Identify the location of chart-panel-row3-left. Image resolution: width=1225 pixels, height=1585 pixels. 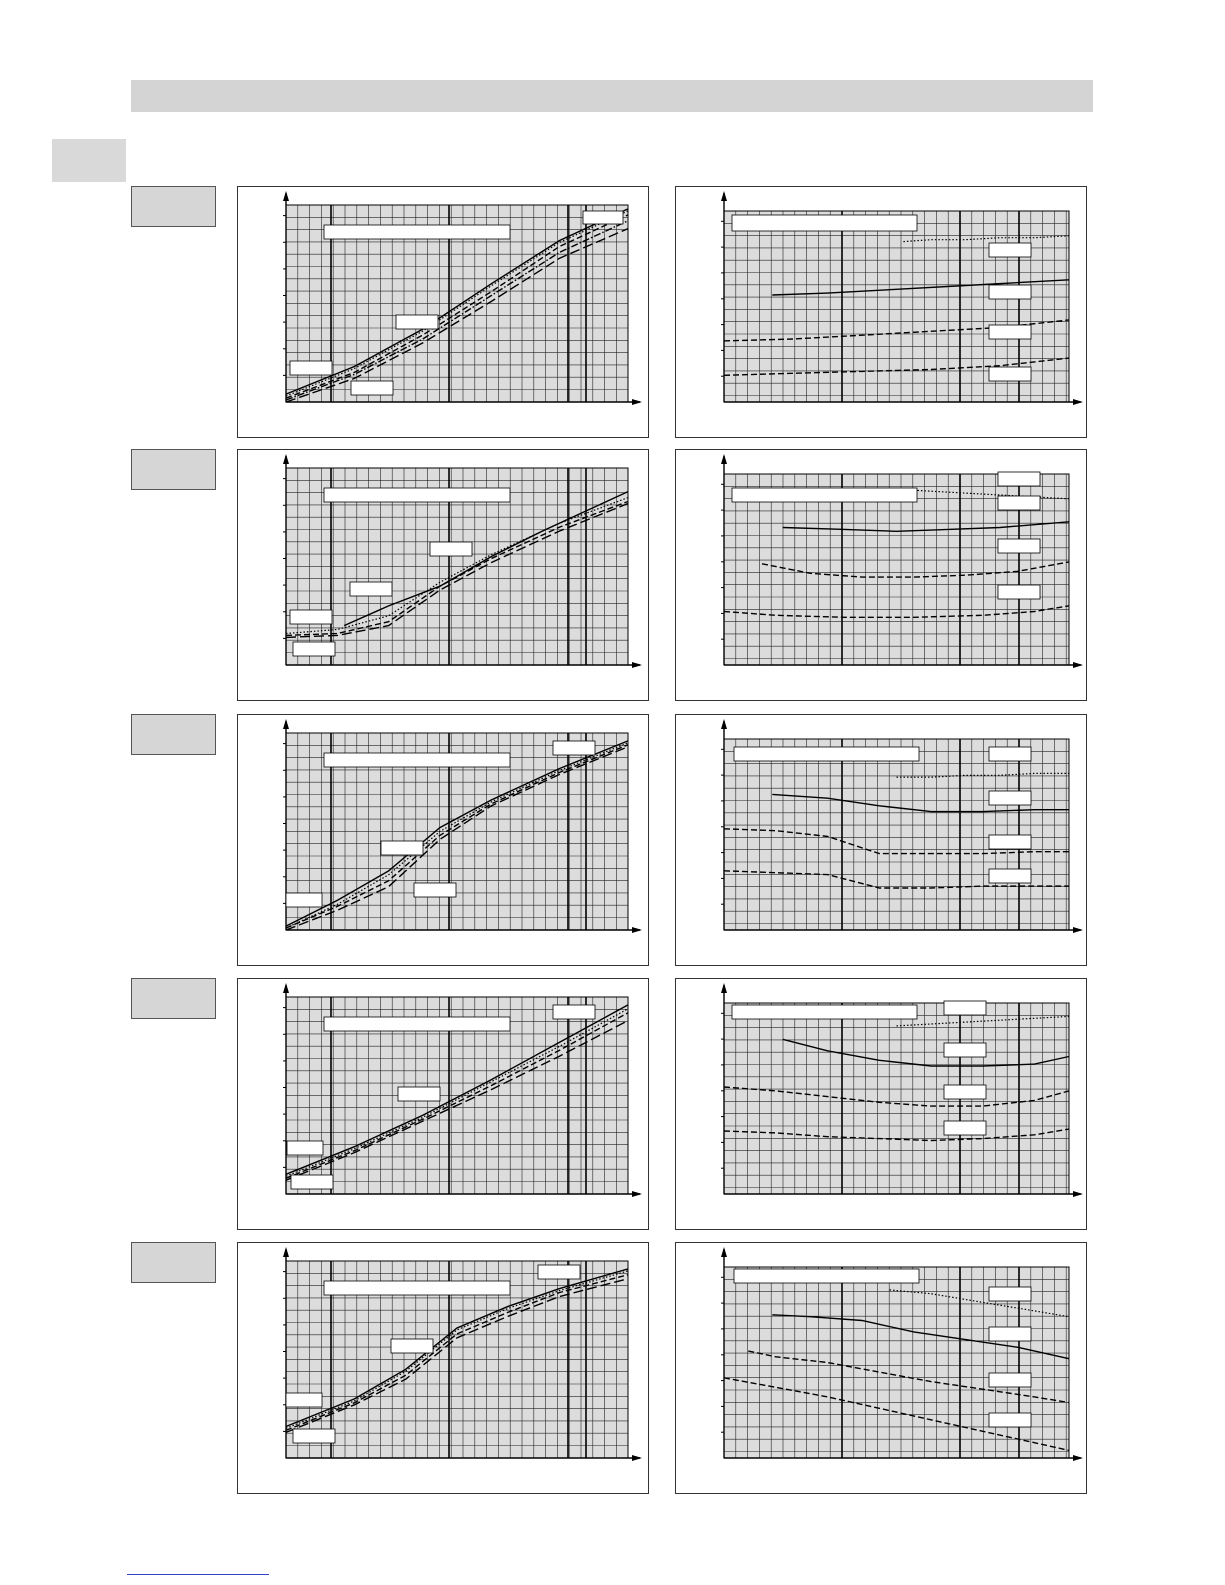
(443, 840).